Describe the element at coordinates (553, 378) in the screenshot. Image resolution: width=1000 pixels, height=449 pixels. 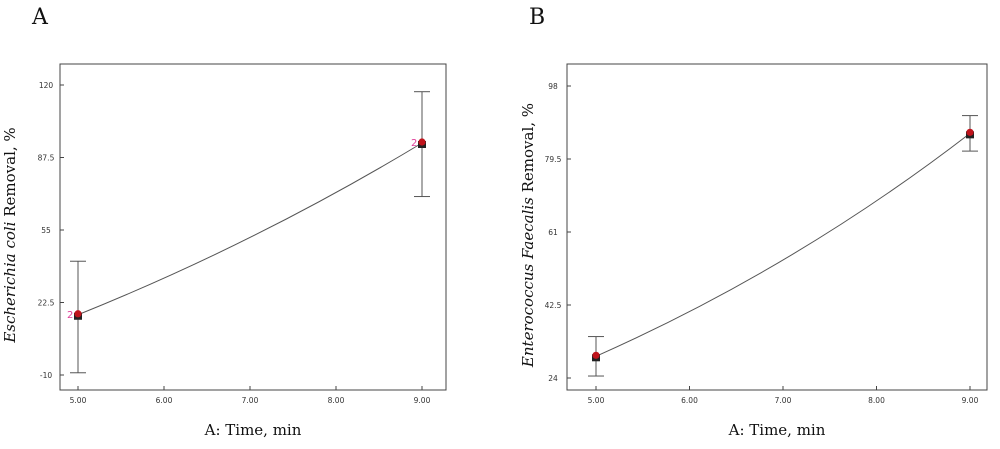
I see `y-tick-label: 24` at that location.